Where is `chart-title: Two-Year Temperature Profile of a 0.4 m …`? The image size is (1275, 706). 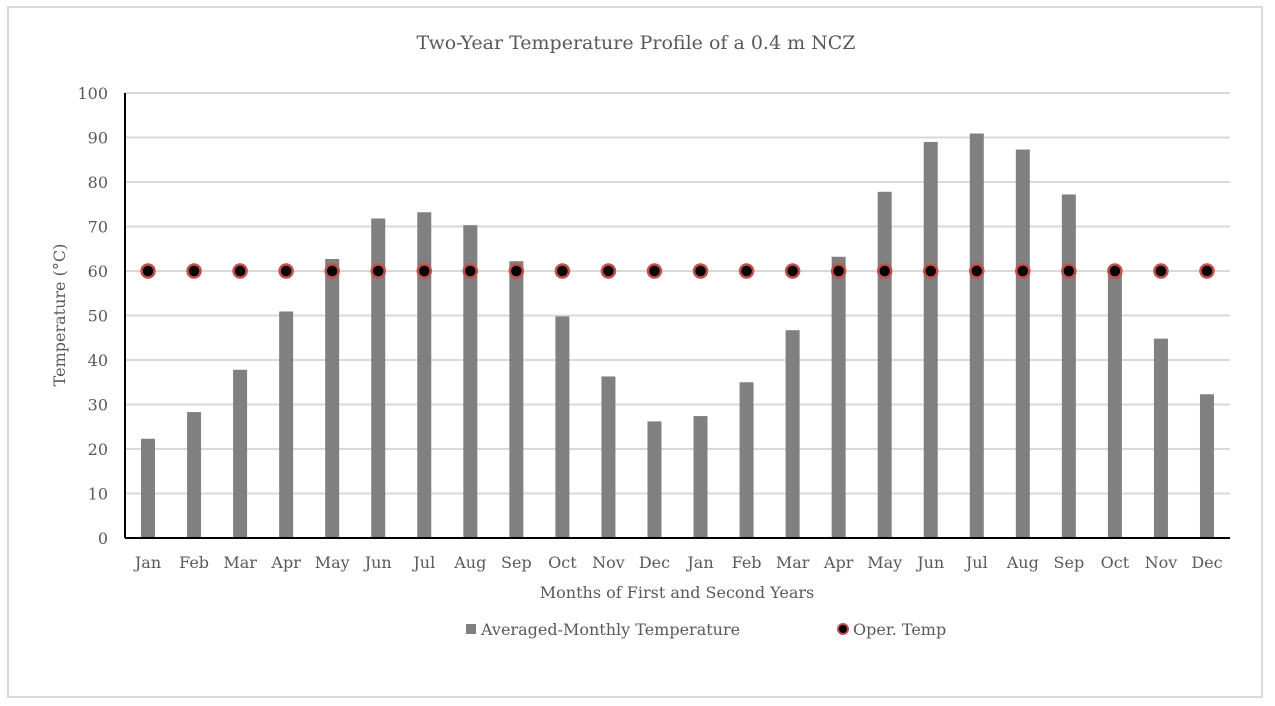
chart-title: Two-Year Temperature Profile of a 0.4 m … is located at coordinates (635, 43).